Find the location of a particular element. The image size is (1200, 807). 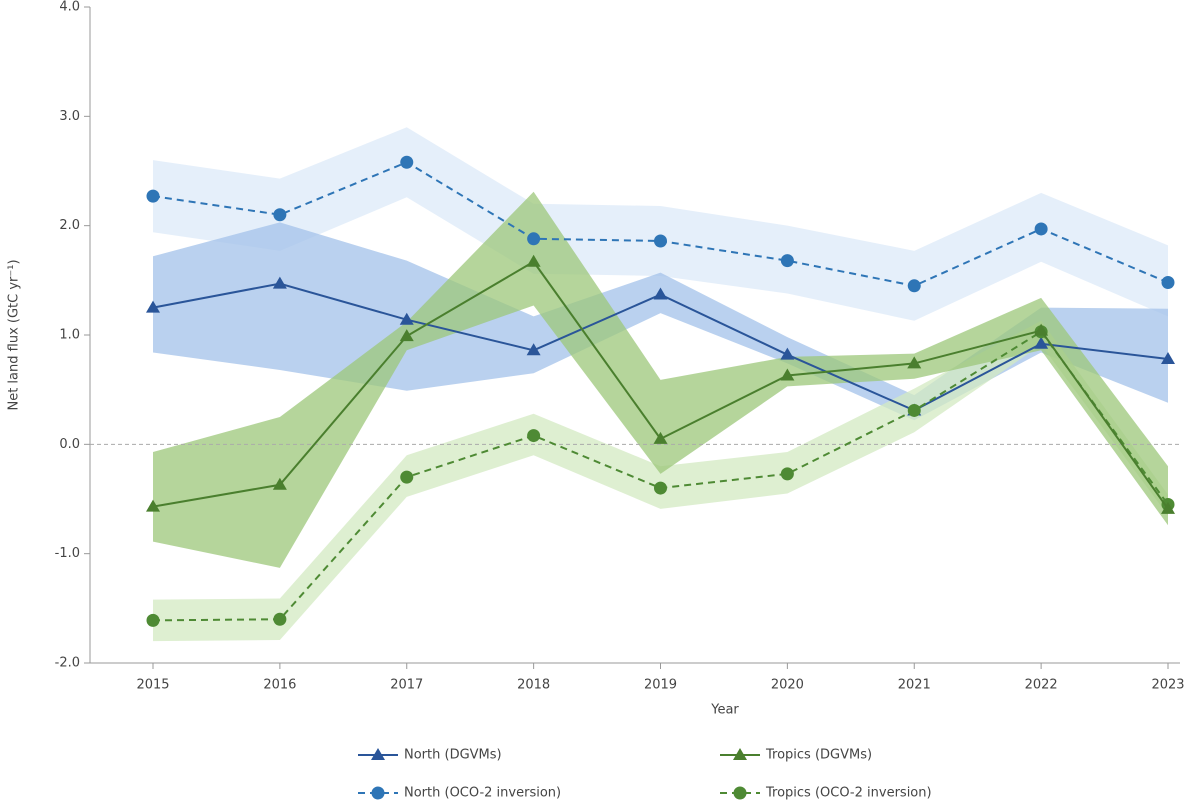

x-axis-label: Year is located at coordinates (724, 710).